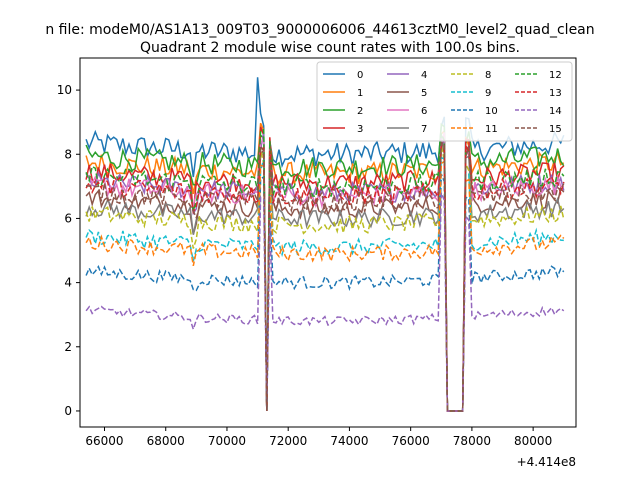 The width and height of the screenshot is (640, 480). What do you see at coordinates (349, 441) in the screenshot?
I see `x-tick-label: 74000` at bounding box center [349, 441].